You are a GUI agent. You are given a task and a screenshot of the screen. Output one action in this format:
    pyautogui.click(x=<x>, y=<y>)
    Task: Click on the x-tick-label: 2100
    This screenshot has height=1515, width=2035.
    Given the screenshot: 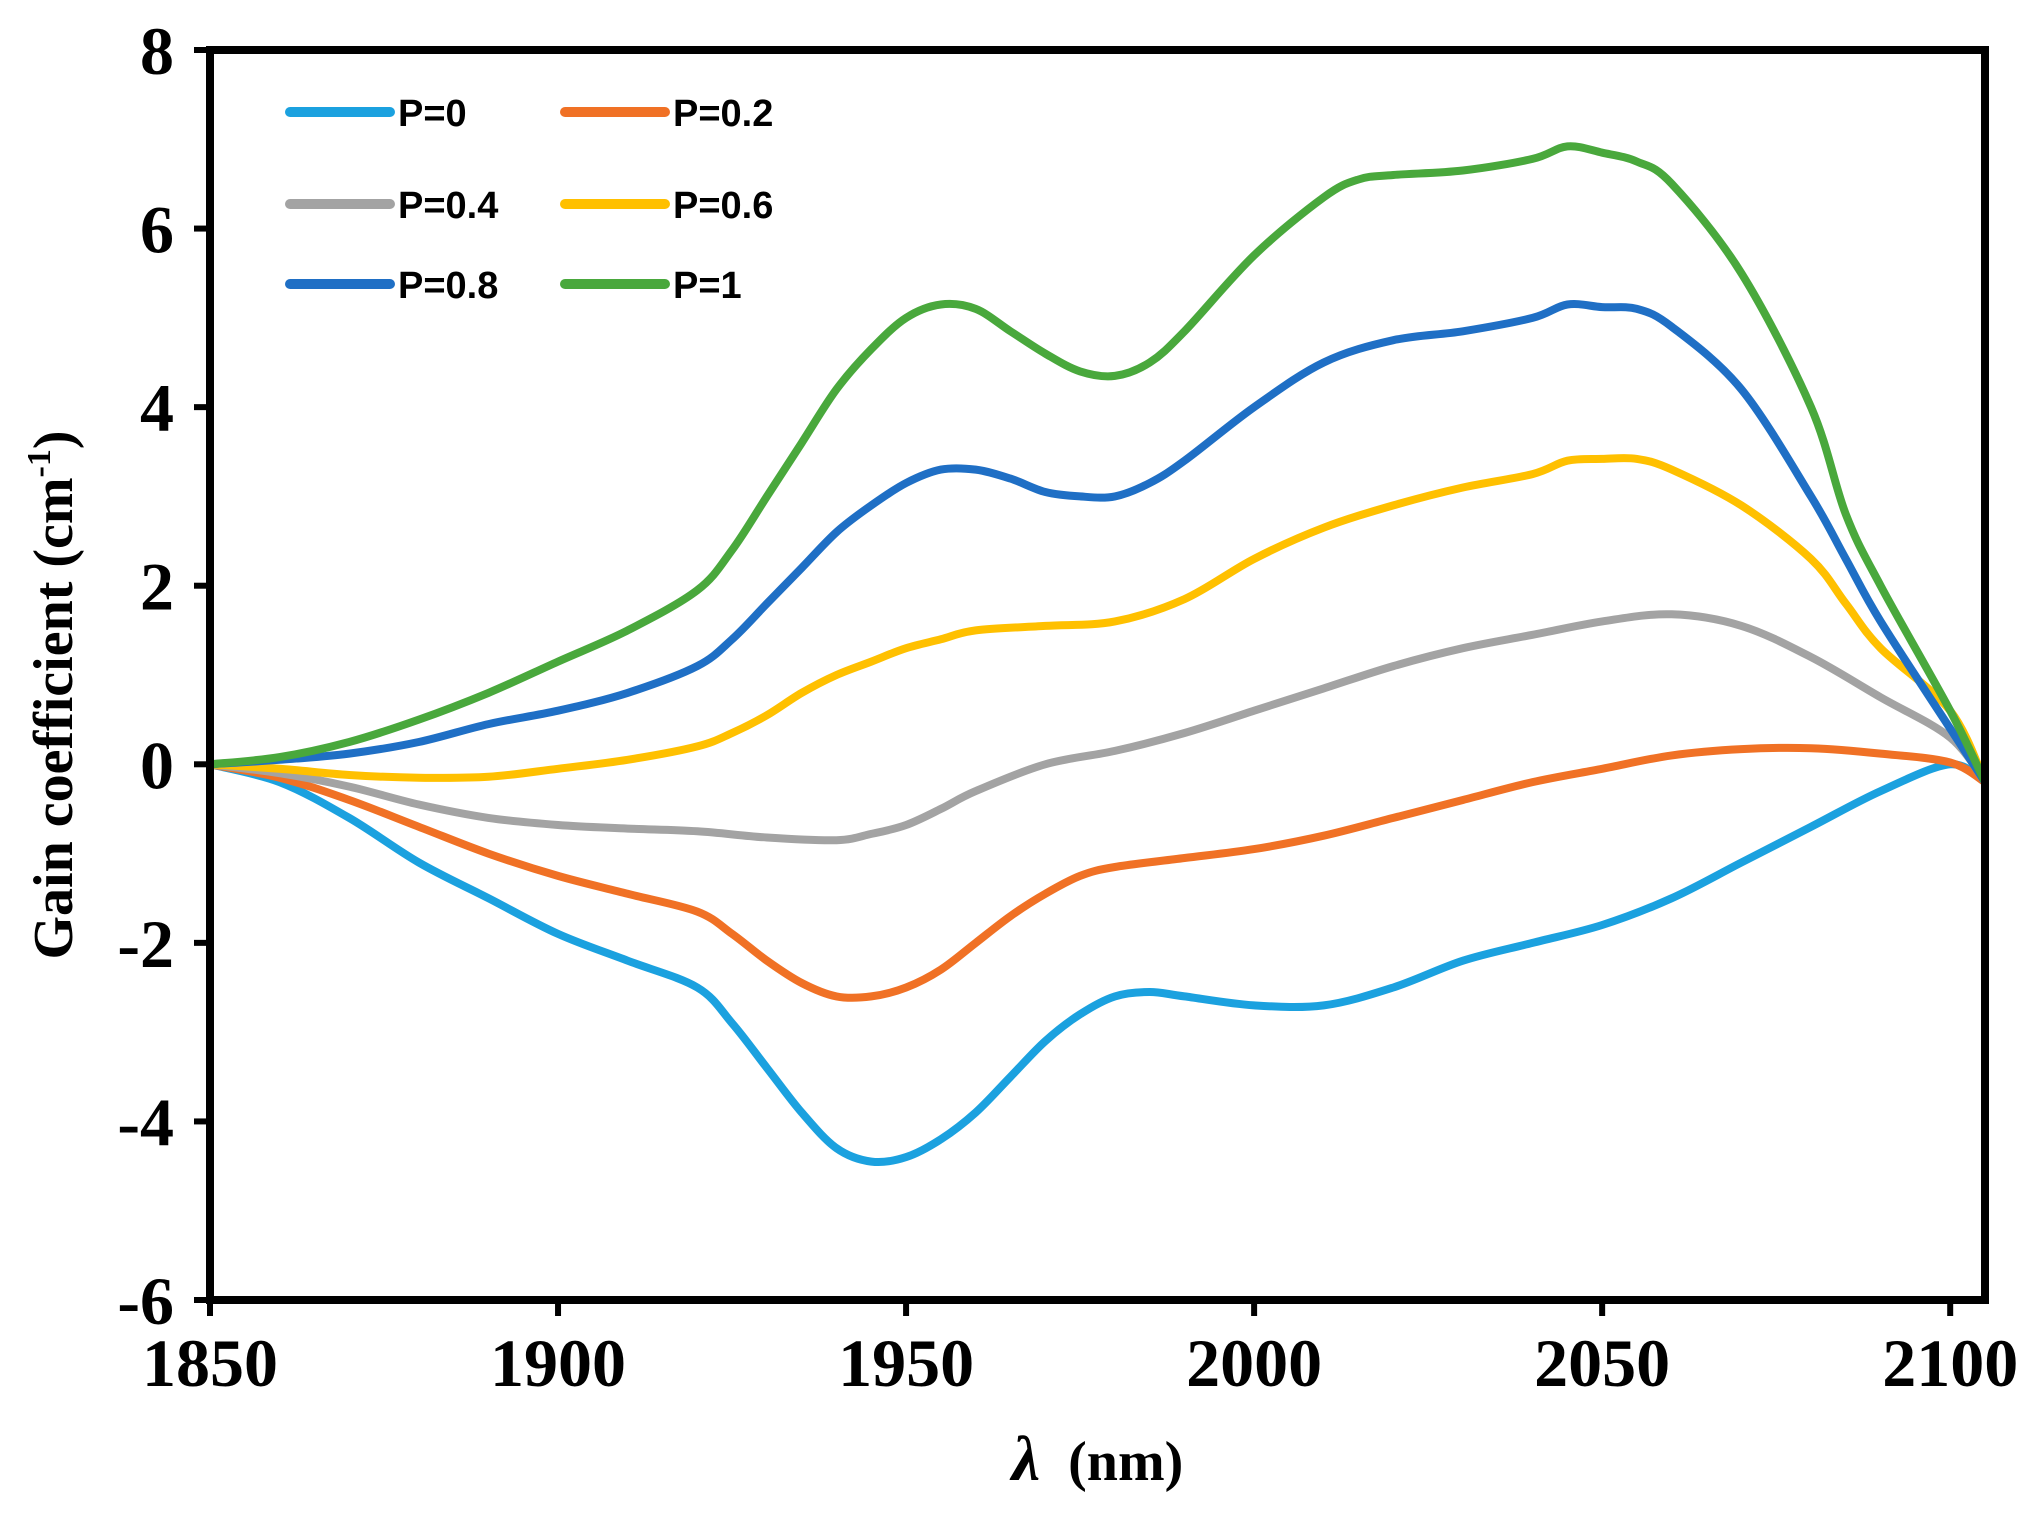 What is the action you would take?
    pyautogui.click(x=1950, y=1363)
    